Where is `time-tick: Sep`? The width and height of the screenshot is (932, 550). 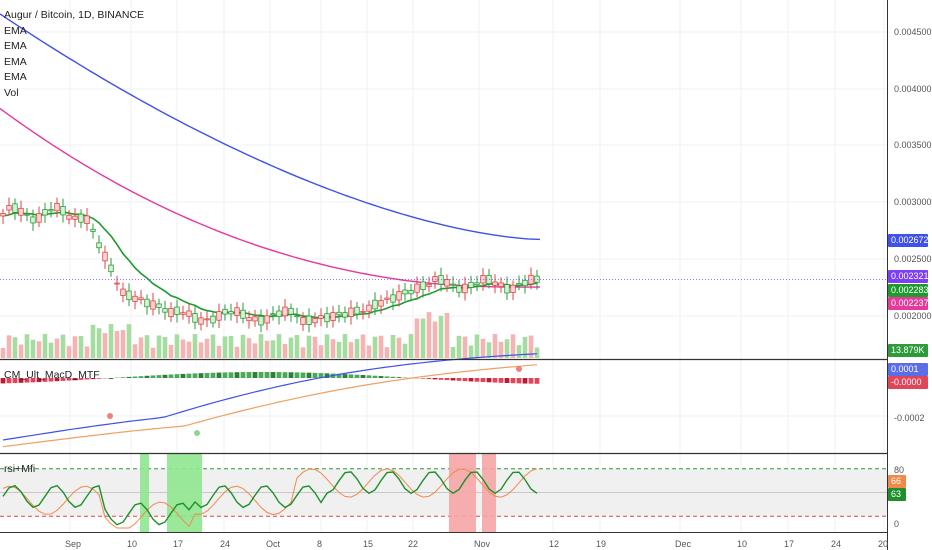
time-tick: Sep is located at coordinates (73, 544).